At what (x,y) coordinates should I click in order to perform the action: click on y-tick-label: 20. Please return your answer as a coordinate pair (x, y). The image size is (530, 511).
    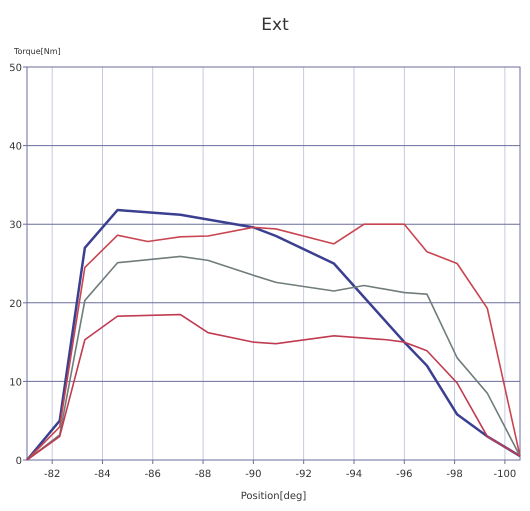
    Looking at the image, I should click on (15, 304).